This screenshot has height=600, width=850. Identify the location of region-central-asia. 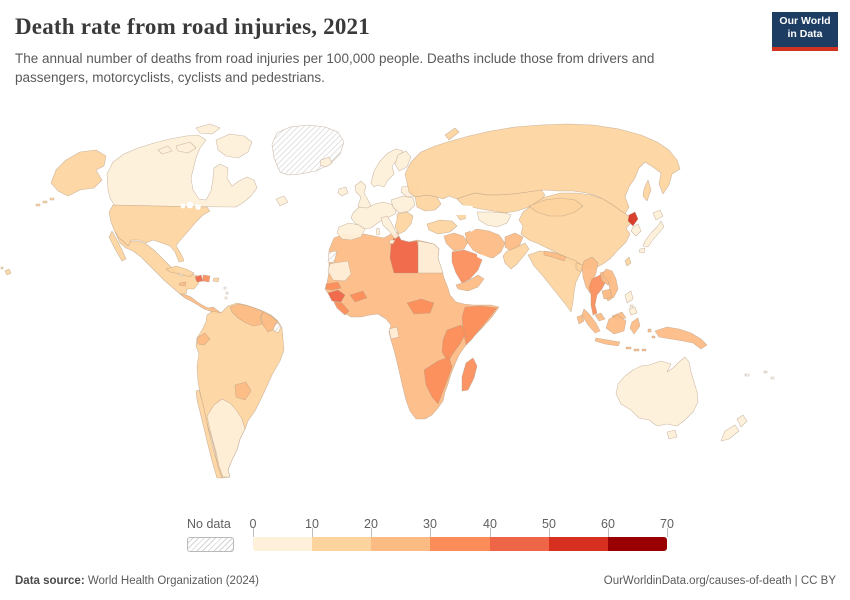
(494, 219).